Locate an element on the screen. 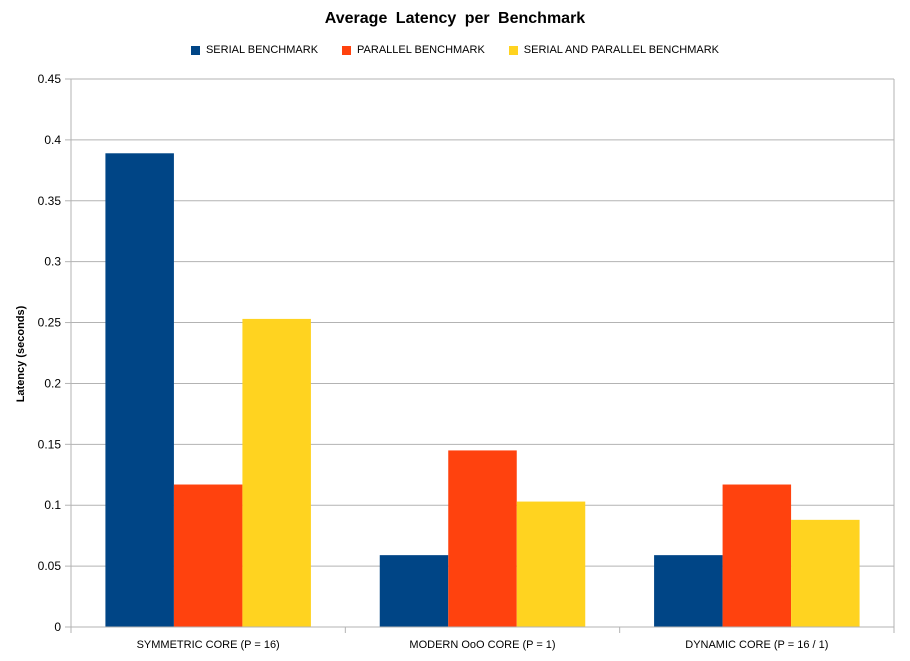 Image resolution: width=910 pixels, height=661 pixels. y-tick-label-2: 0.1 is located at coordinates (52, 505).